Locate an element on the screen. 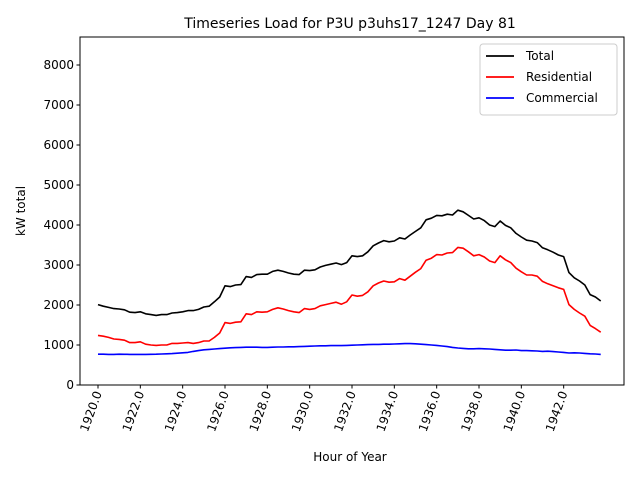  y-tick-label: 3000 is located at coordinates (58, 265).